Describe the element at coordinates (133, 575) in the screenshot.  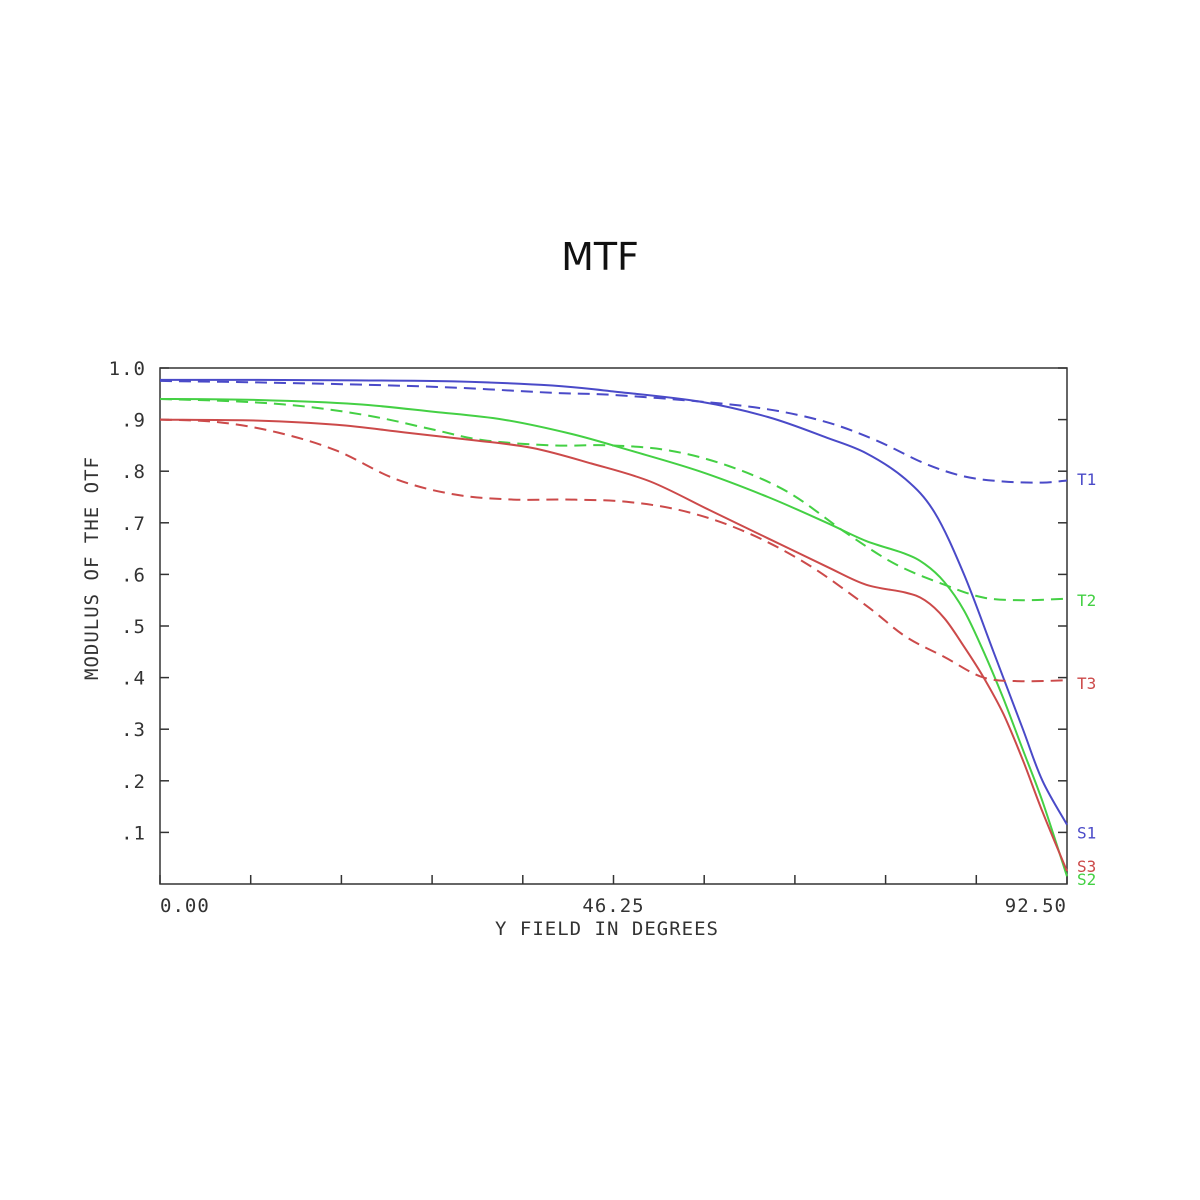
I see `y-tick-label: .6` at that location.